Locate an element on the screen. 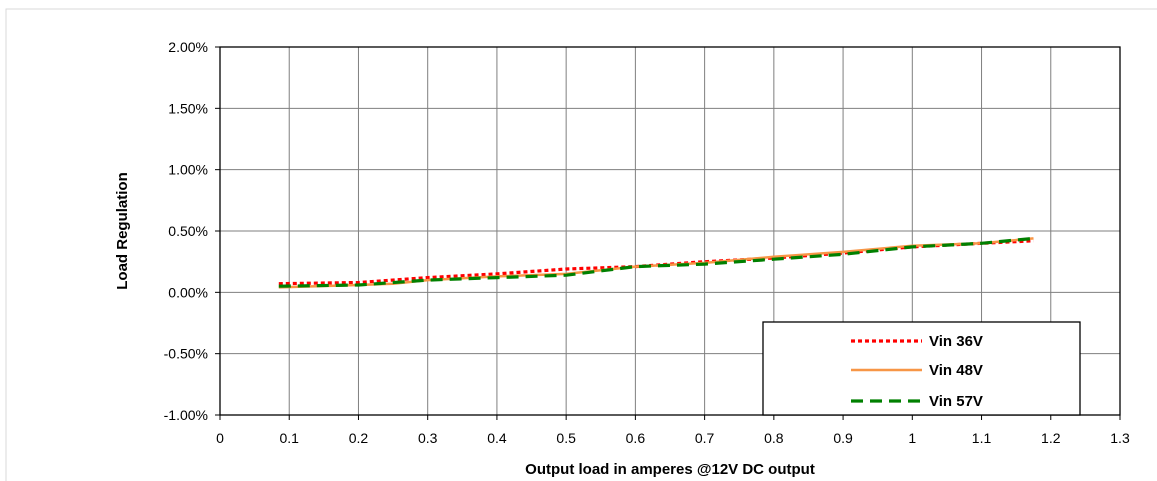 The height and width of the screenshot is (481, 1157). x-tick-label: 0.9 is located at coordinates (843, 438).